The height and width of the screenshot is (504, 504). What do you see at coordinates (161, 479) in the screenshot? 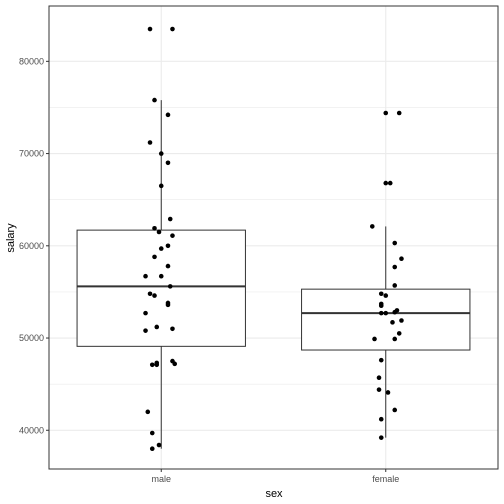
I see `x-tick-label-male: male` at bounding box center [161, 479].